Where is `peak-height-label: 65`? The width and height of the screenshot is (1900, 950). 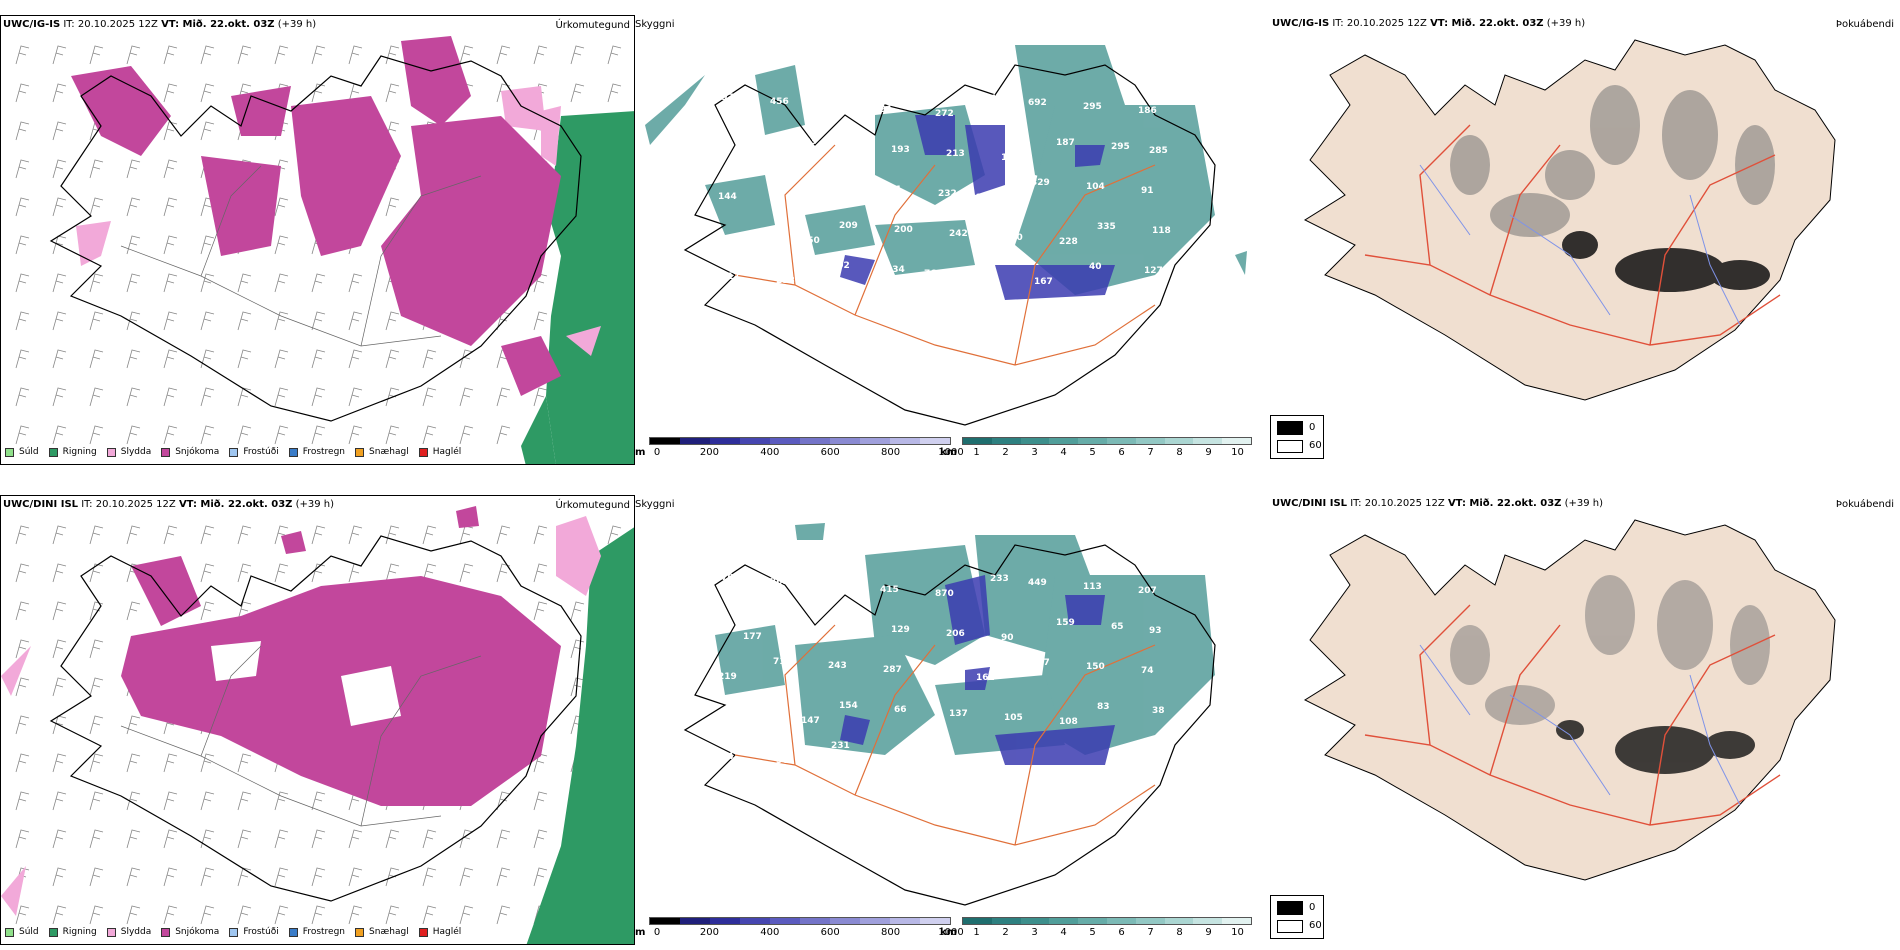
peak-height-label: 65 is located at coordinates (1117, 627).